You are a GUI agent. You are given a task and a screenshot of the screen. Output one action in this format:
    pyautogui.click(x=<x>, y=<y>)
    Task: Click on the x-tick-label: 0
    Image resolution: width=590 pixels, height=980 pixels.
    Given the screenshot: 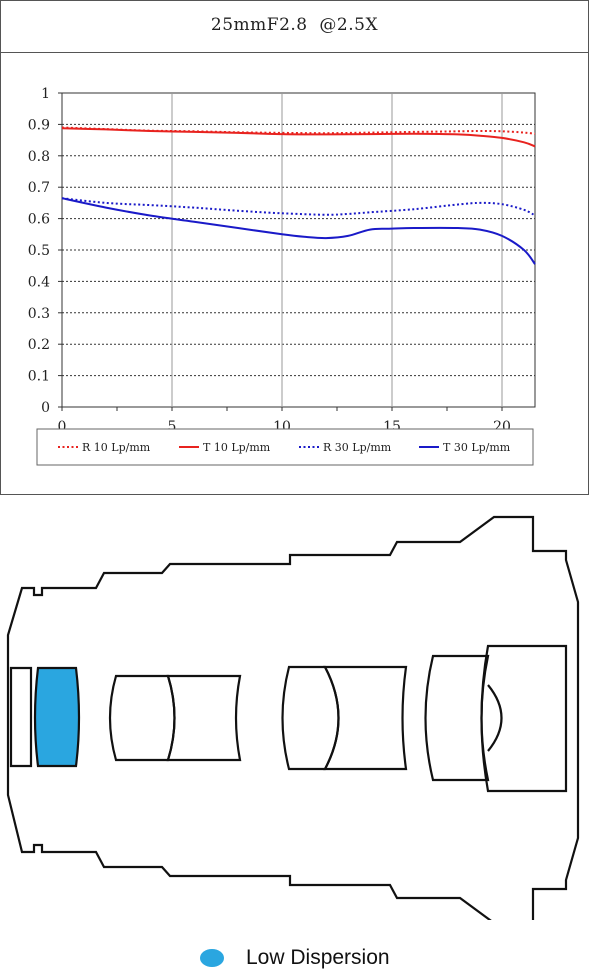 What is the action you would take?
    pyautogui.click(x=62, y=427)
    